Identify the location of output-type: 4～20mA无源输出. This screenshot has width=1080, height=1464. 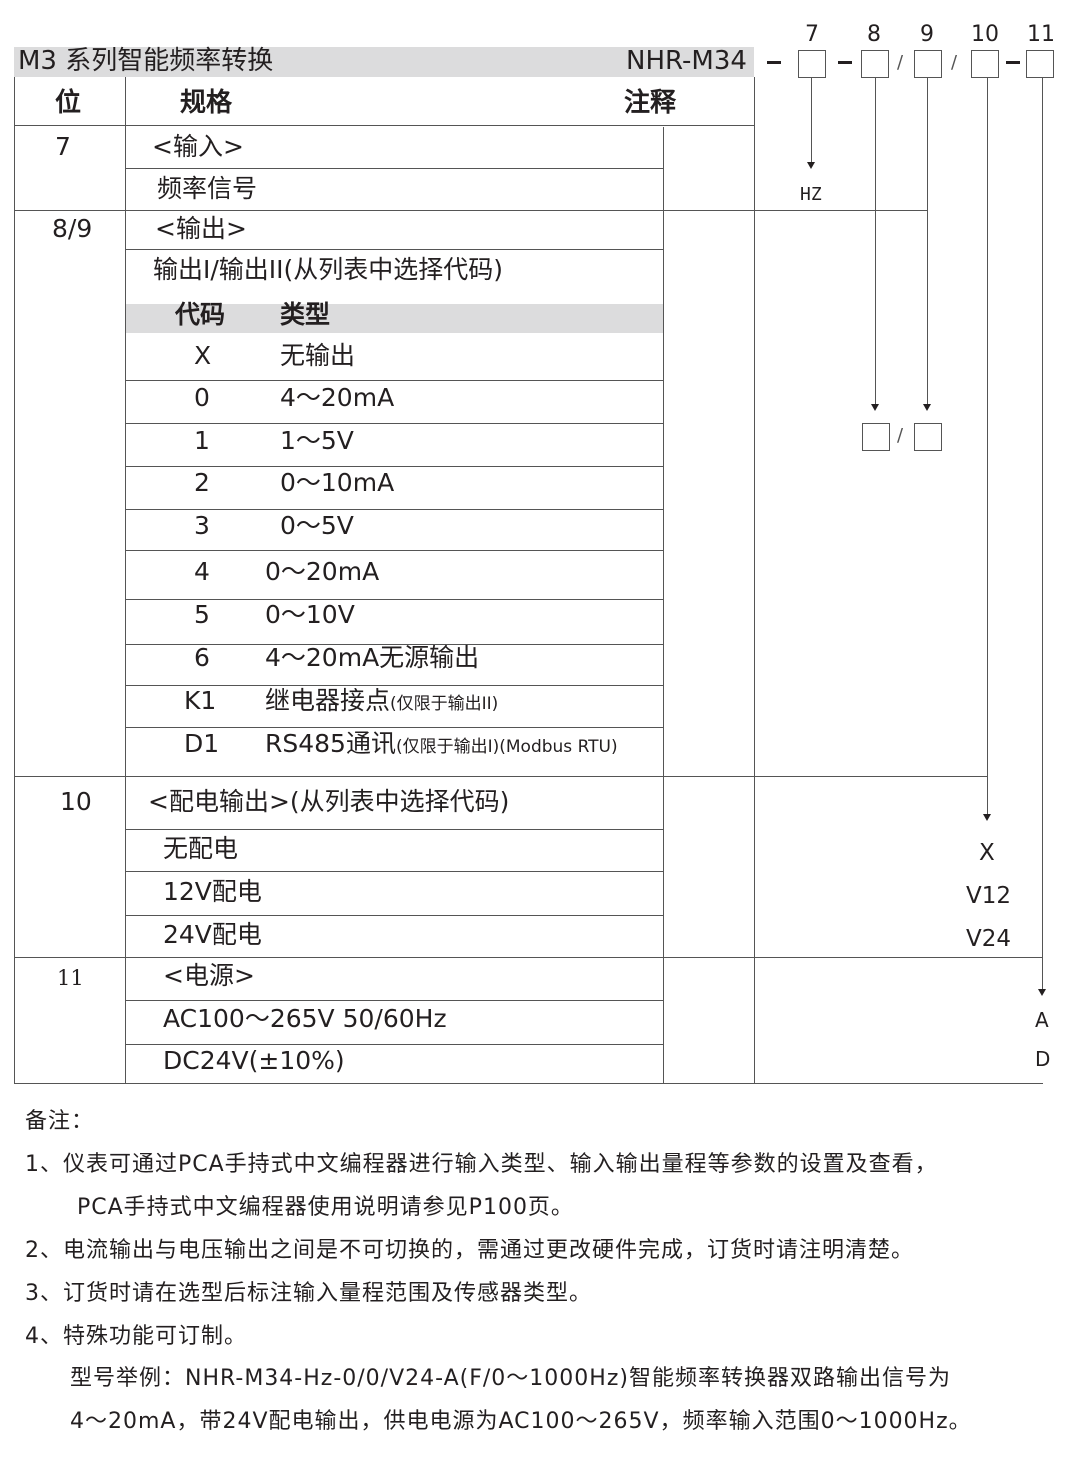
(372, 658).